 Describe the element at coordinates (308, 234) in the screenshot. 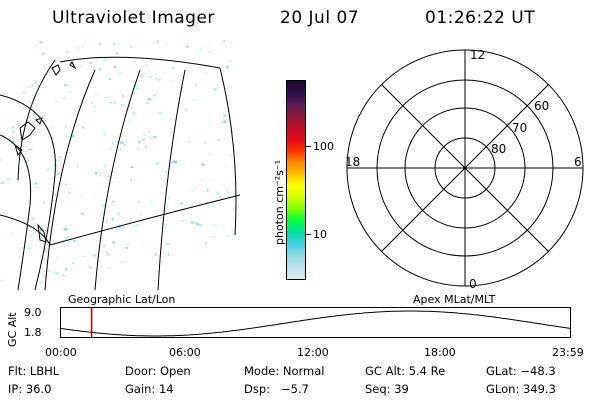

I see `colorbar-tick` at that location.